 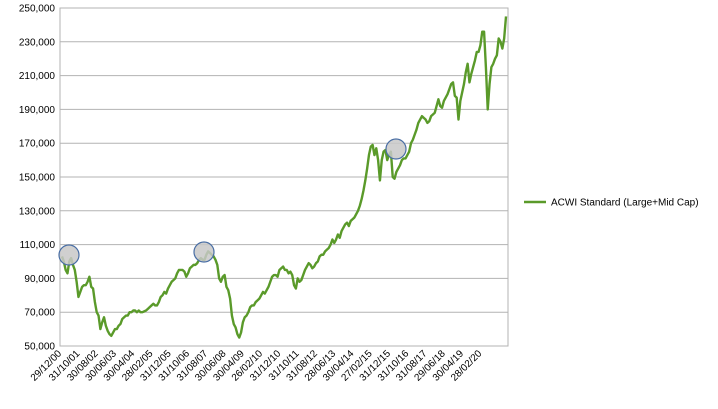 What do you see at coordinates (625, 203) in the screenshot?
I see `legend-label: ACWI Standard (Large+Mid Cap)` at bounding box center [625, 203].